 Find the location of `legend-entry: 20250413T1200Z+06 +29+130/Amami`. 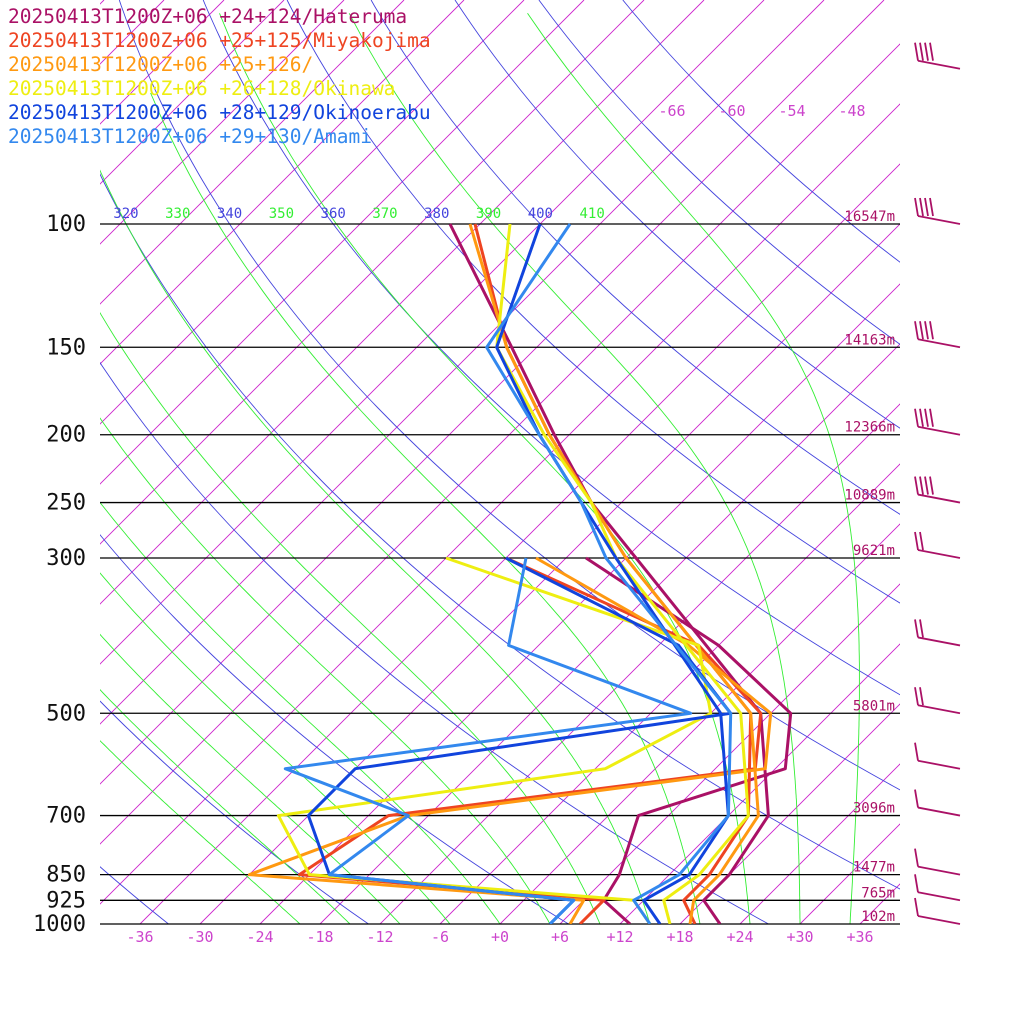

legend-entry: 20250413T1200Z+06 +29+130/Amami is located at coordinates (190, 136).